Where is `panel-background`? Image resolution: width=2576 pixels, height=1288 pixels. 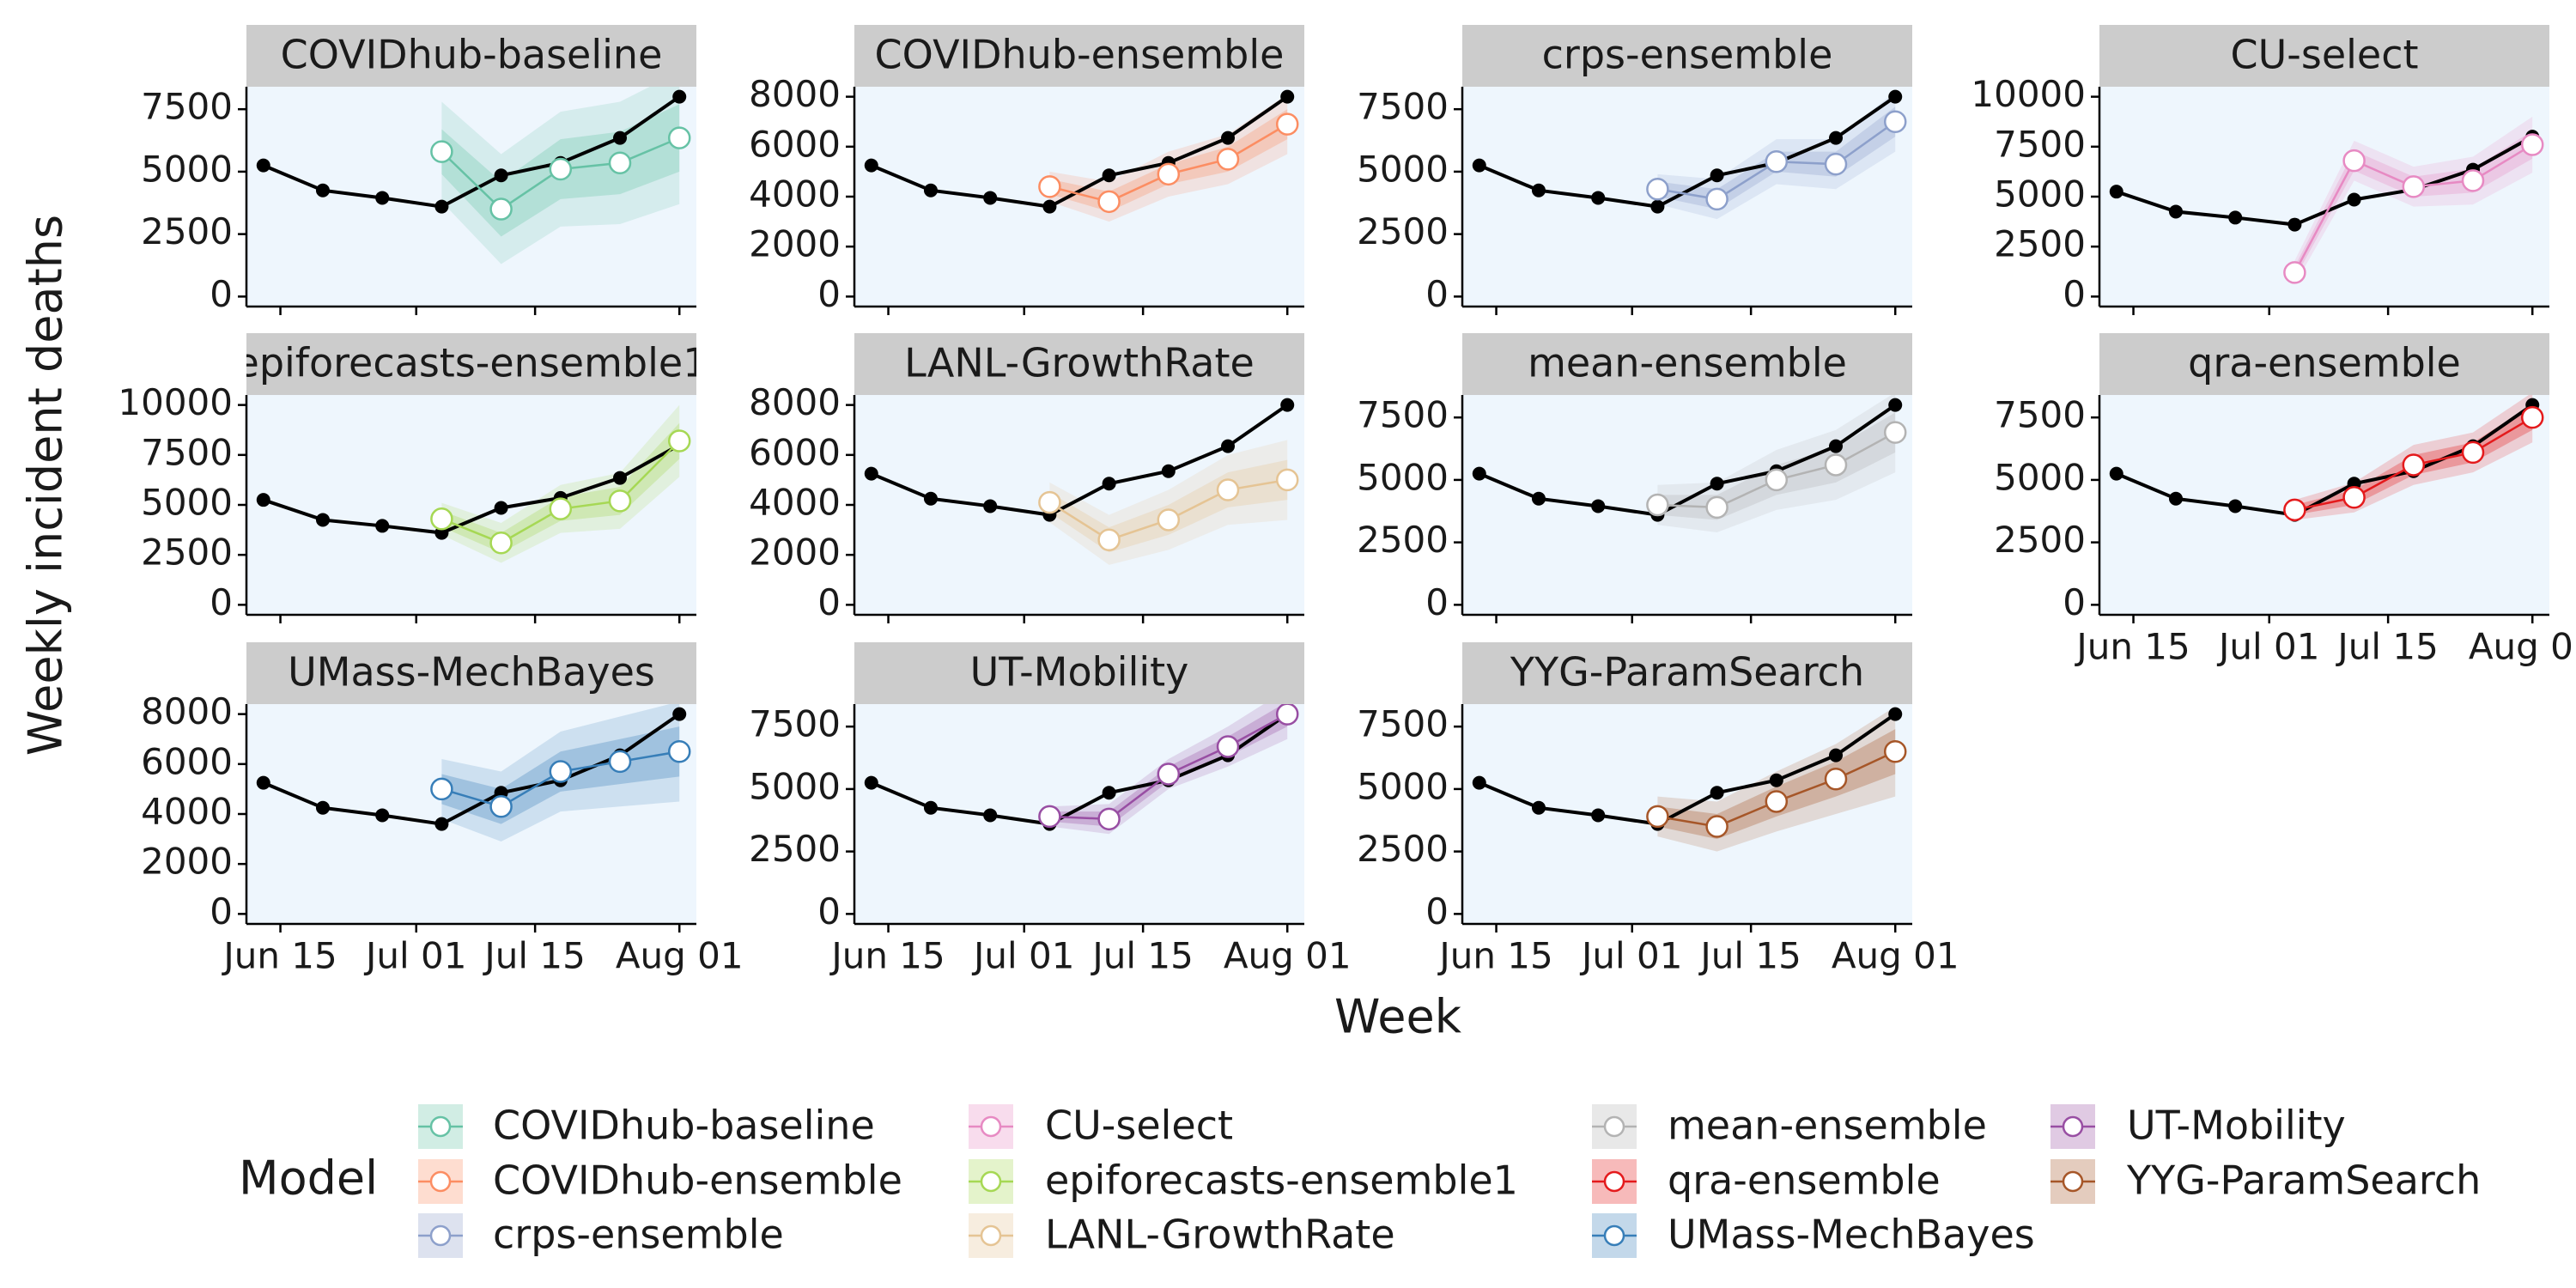 panel-background is located at coordinates (2324, 197).